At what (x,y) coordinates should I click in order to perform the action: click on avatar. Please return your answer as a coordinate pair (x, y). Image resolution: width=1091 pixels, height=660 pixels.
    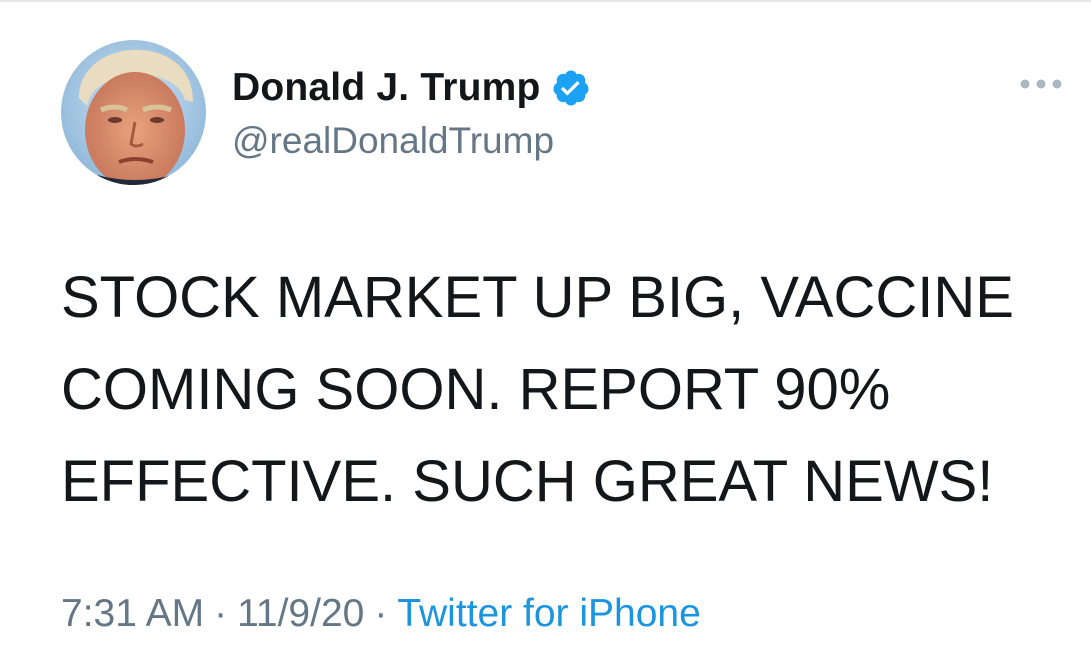
    Looking at the image, I should click on (133, 112).